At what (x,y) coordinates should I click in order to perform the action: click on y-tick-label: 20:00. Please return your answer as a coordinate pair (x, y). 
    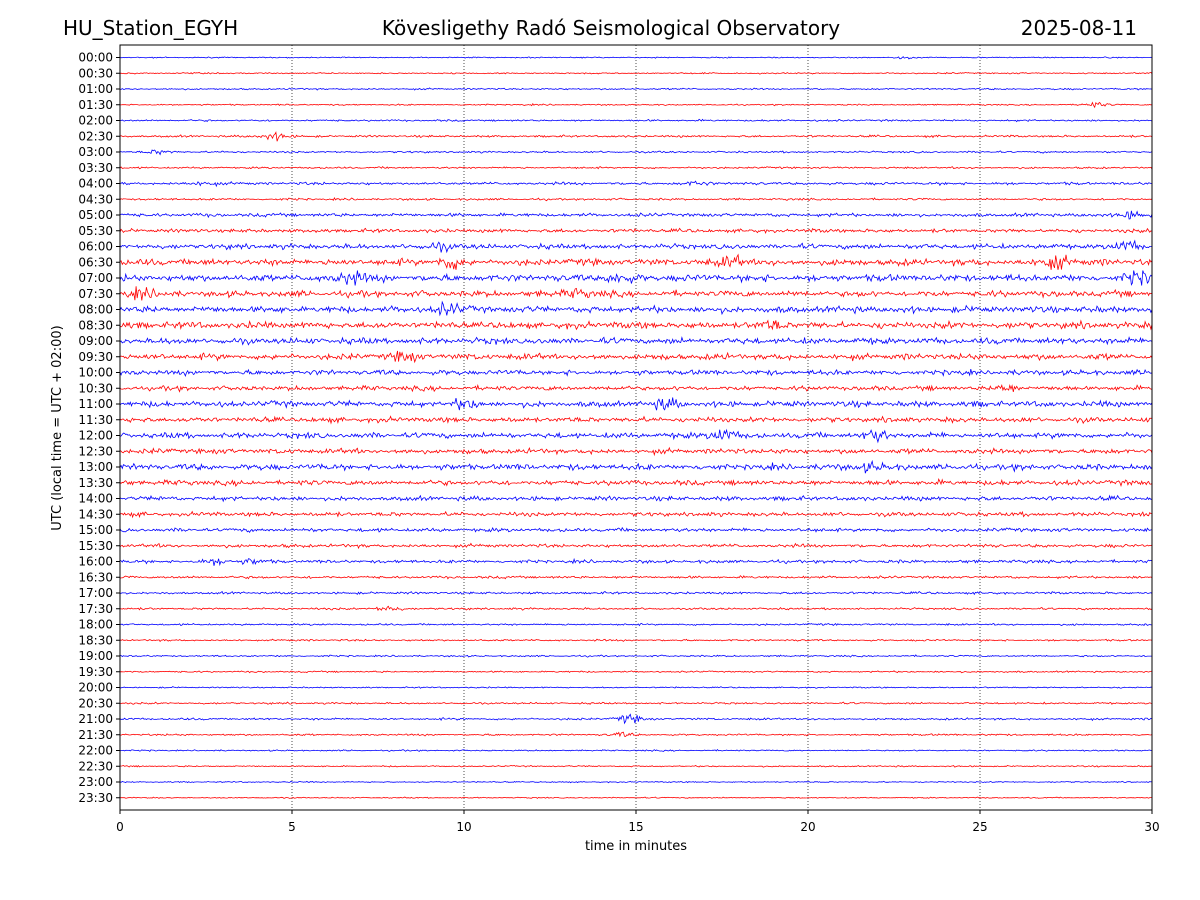
    Looking at the image, I should click on (95, 688).